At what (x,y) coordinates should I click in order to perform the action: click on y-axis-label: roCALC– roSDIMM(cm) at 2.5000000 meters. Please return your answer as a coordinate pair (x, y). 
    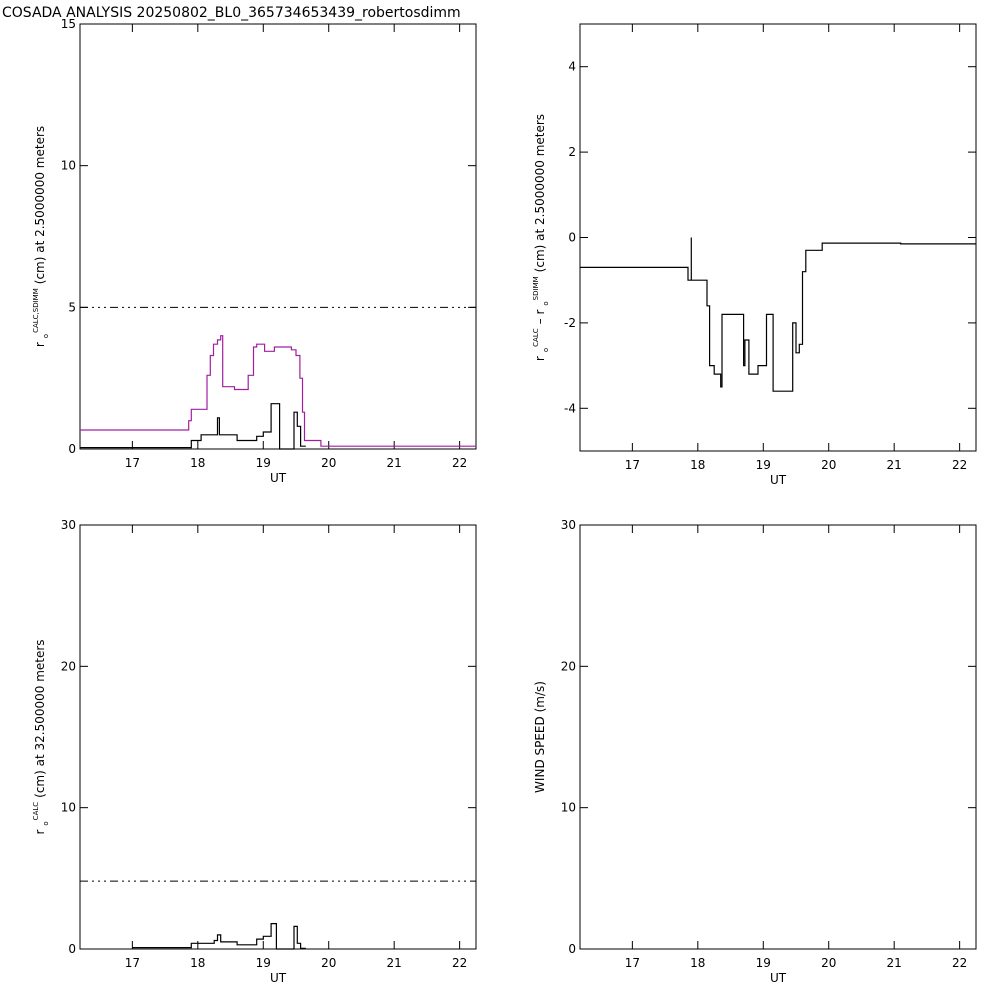
    Looking at the image, I should click on (541, 237).